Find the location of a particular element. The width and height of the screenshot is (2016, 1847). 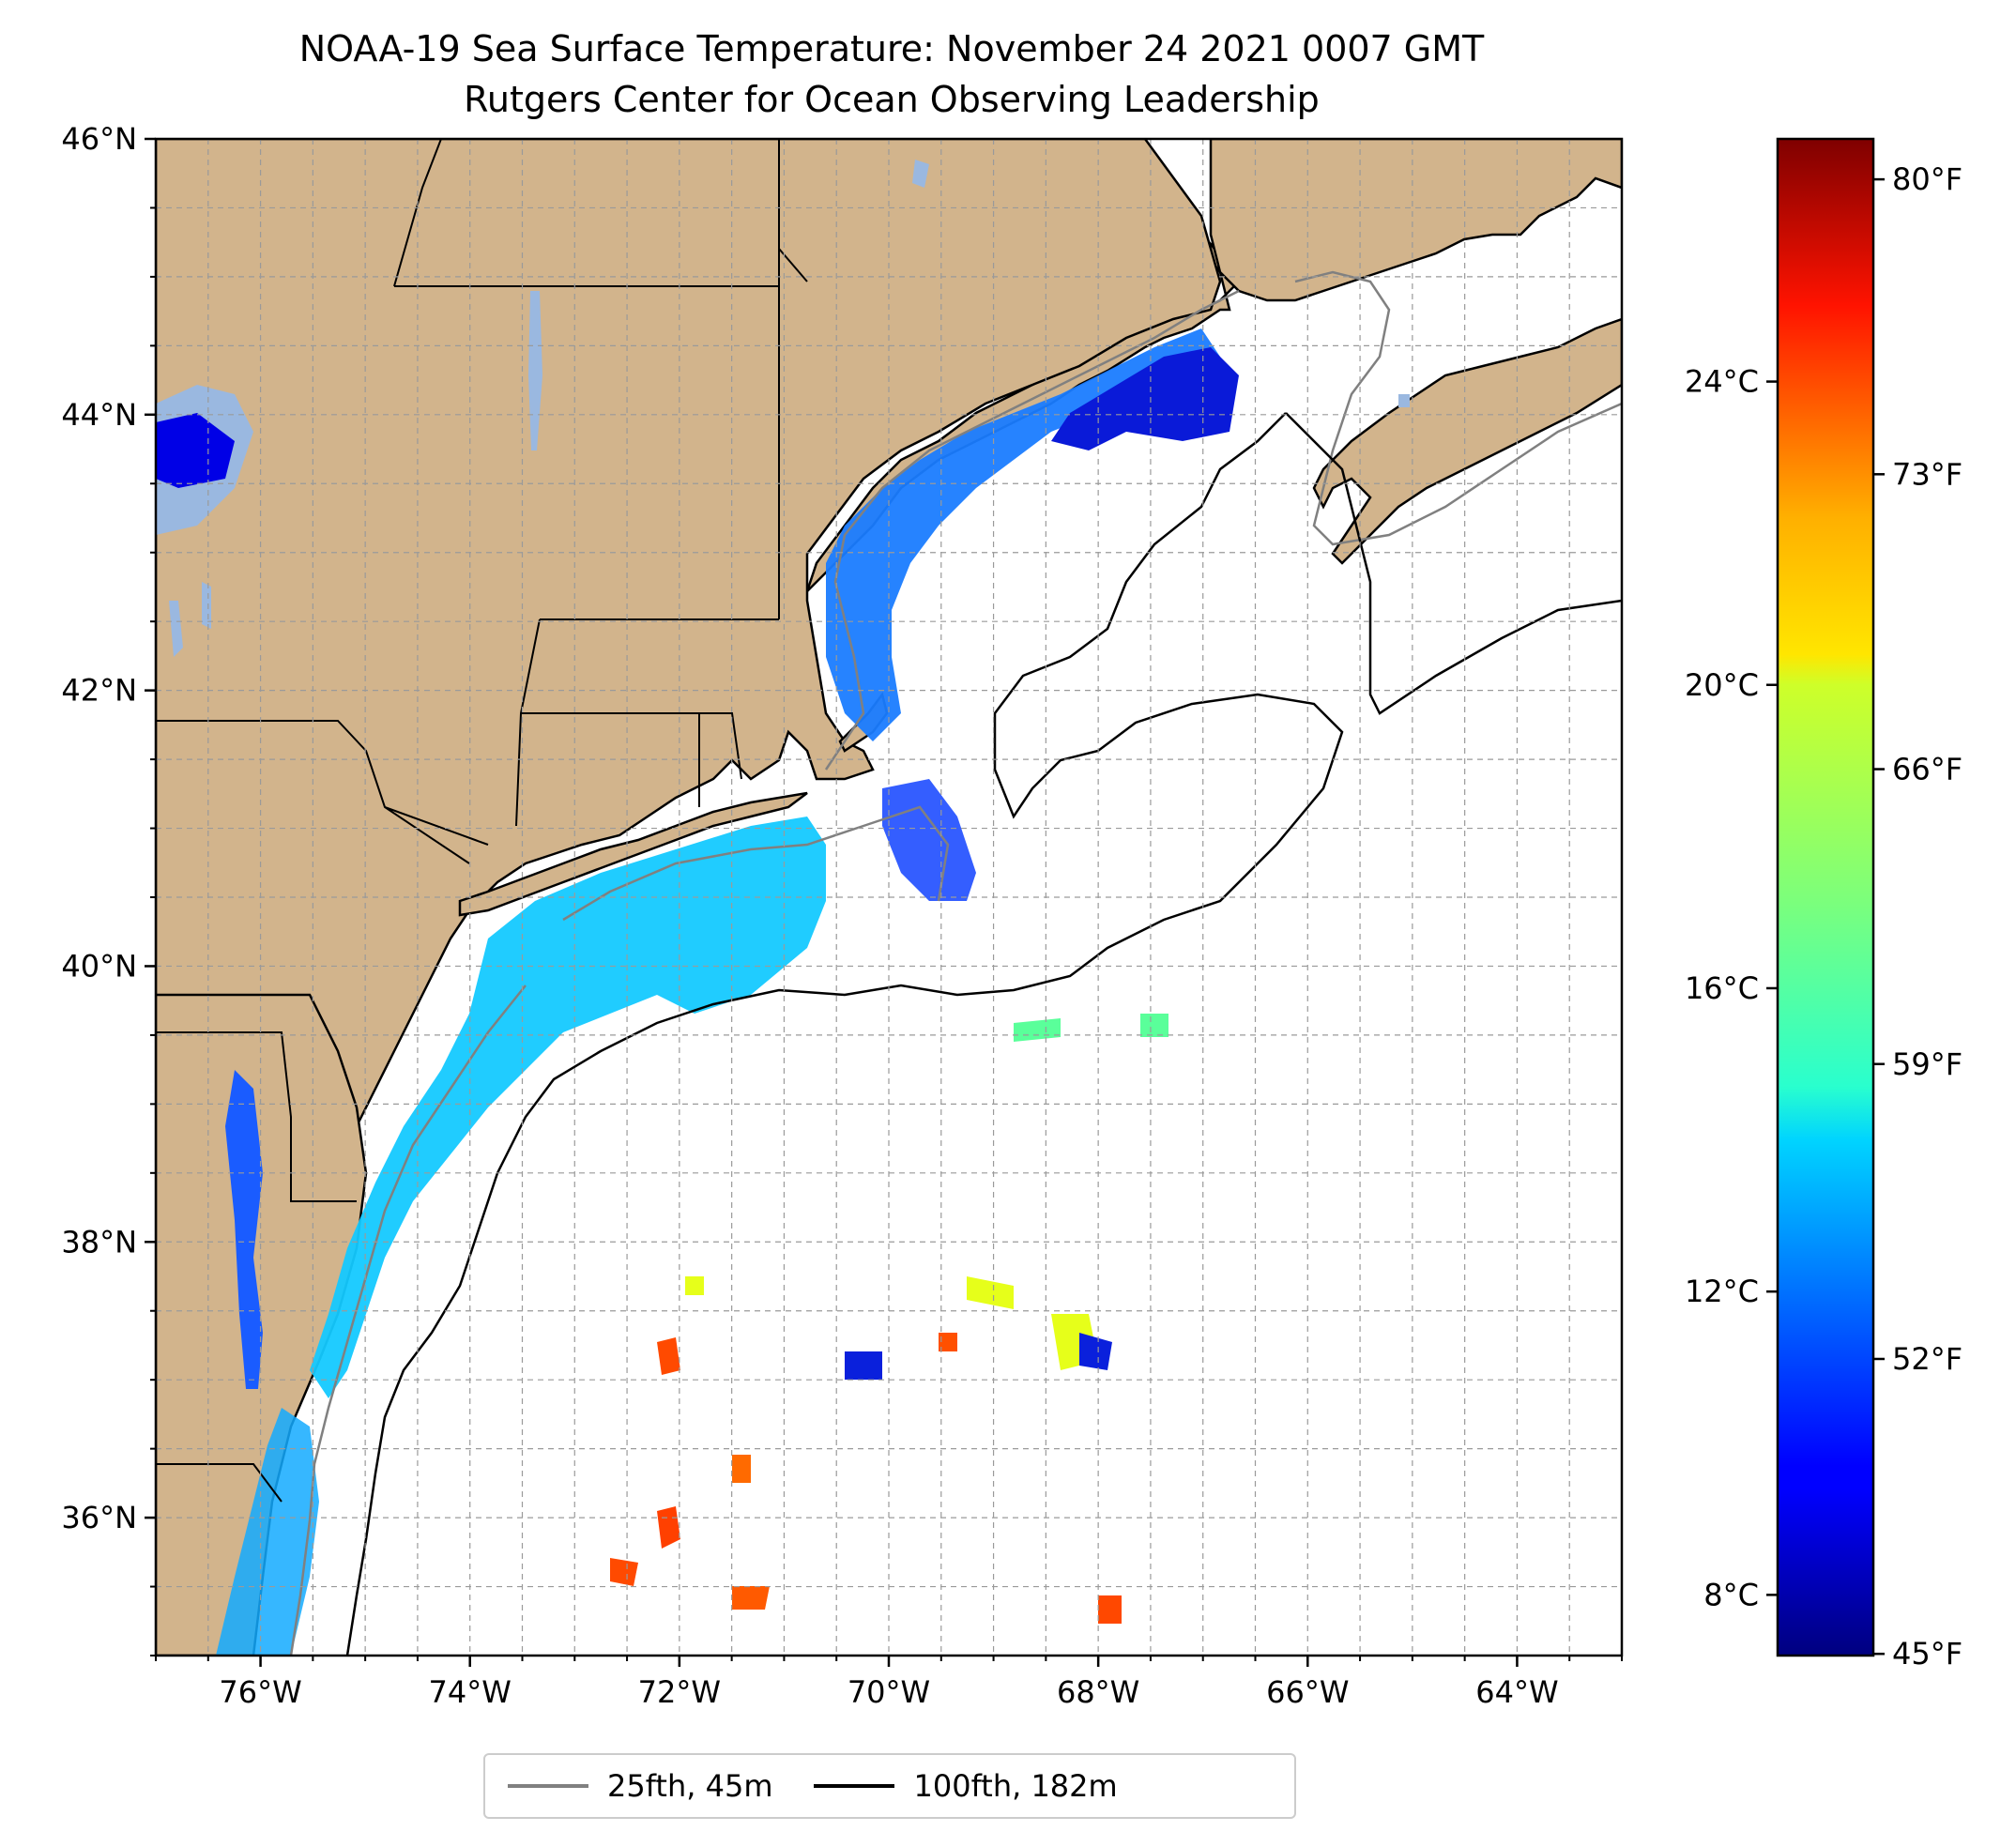

fahrenheit-tick-label: 59°F is located at coordinates (1928, 1064).